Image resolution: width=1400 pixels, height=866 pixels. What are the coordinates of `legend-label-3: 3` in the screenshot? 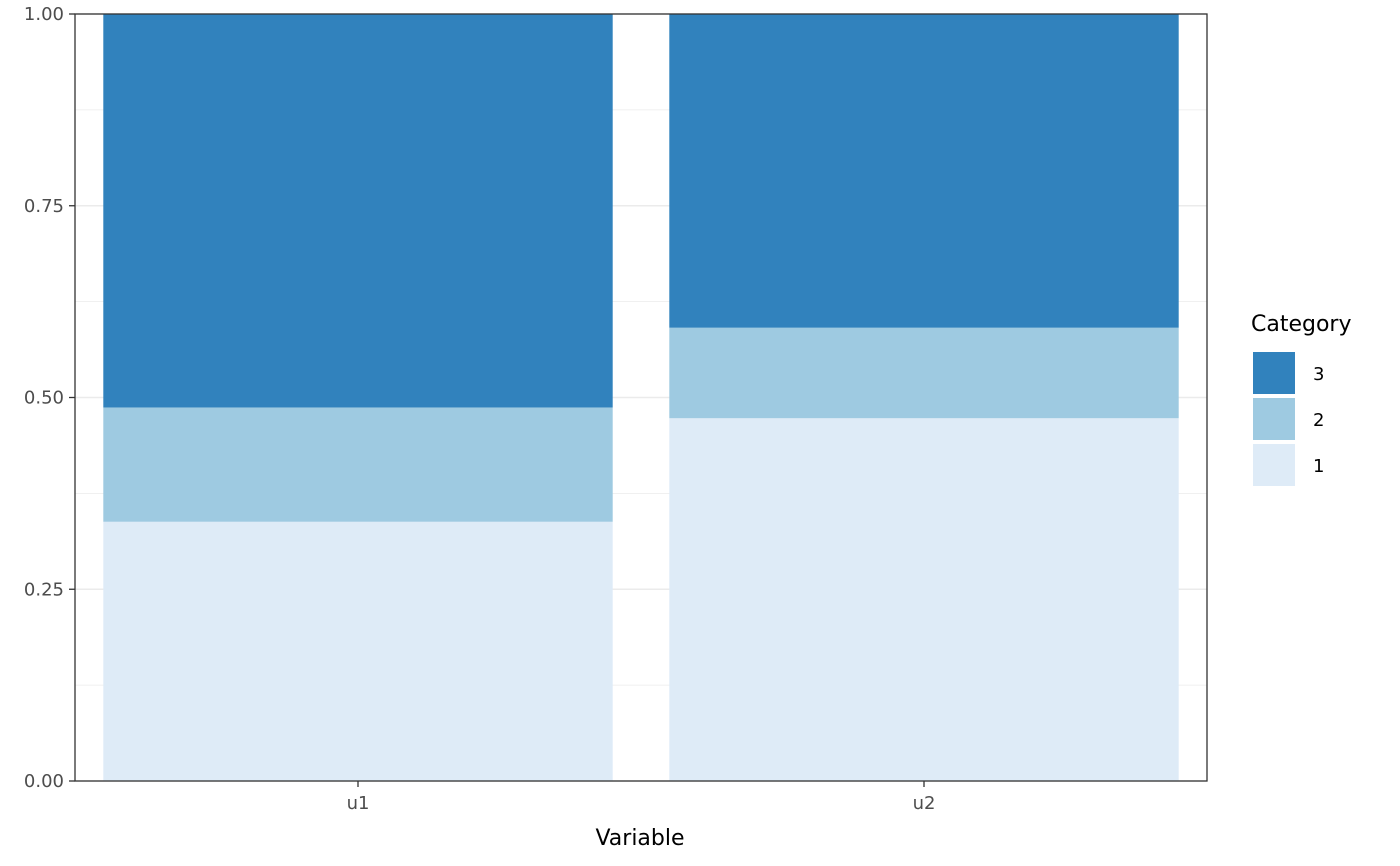 It's located at (1318, 374).